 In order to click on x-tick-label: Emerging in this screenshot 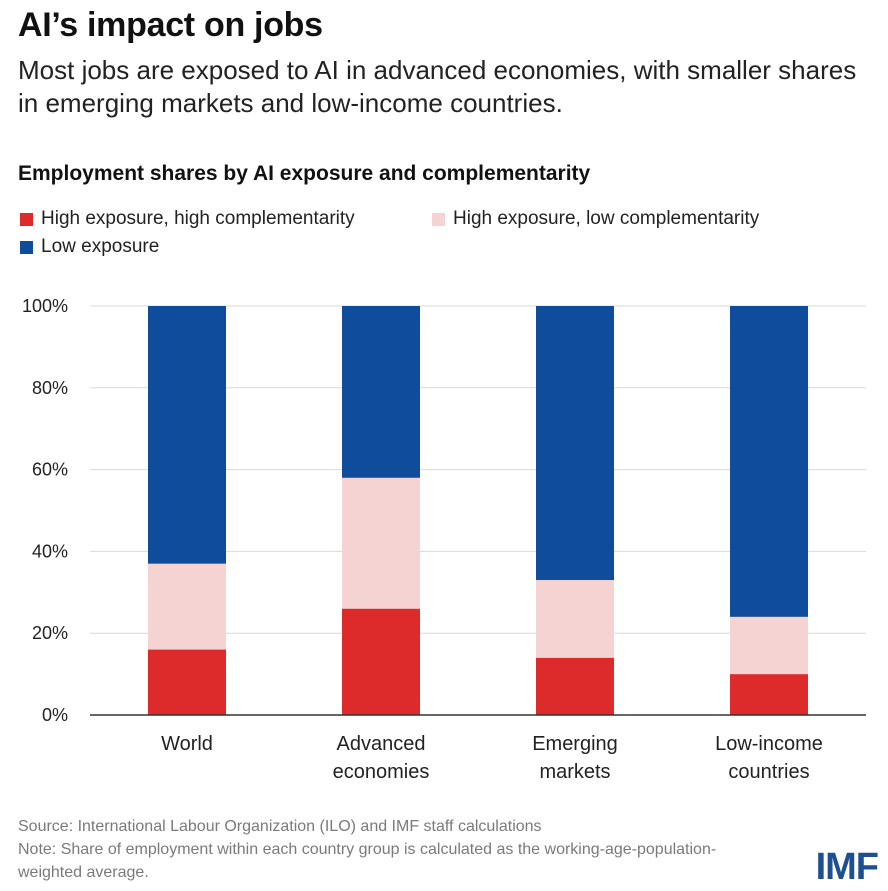, I will do `click(575, 744)`.